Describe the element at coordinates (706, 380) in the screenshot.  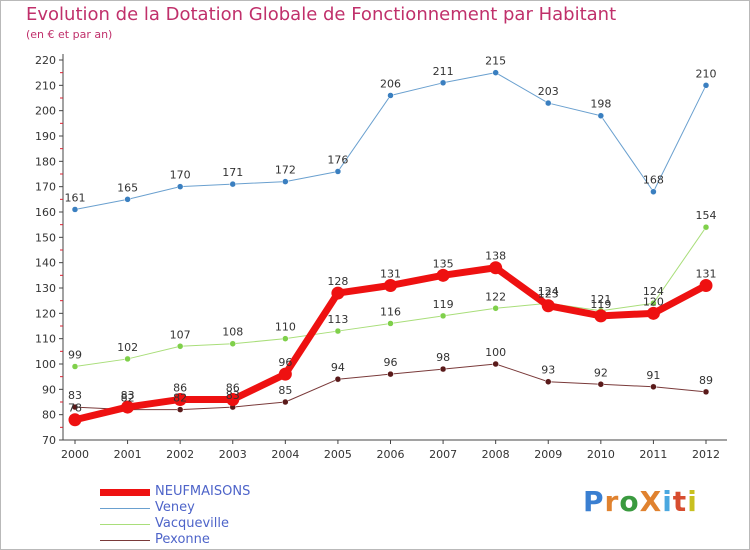
I see `data-label-pexonne: 89` at that location.